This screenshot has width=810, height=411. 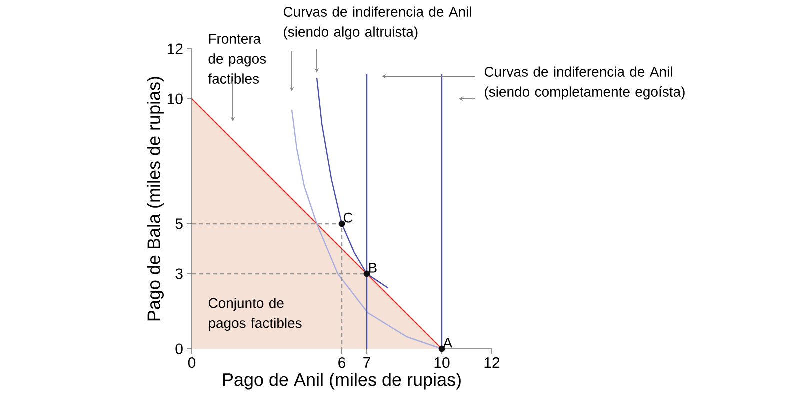 I want to click on x-axis-title: Pago de Anil (miles de rupias), so click(x=342, y=381).